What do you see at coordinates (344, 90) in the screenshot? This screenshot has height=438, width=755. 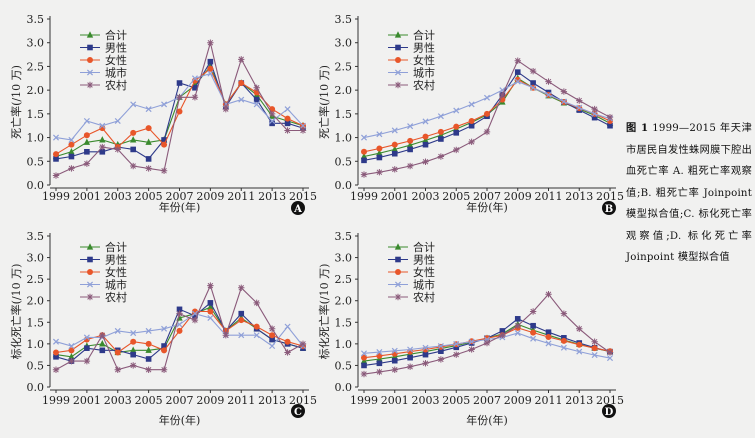 I see `y-tick-label: 2.0` at bounding box center [344, 90].